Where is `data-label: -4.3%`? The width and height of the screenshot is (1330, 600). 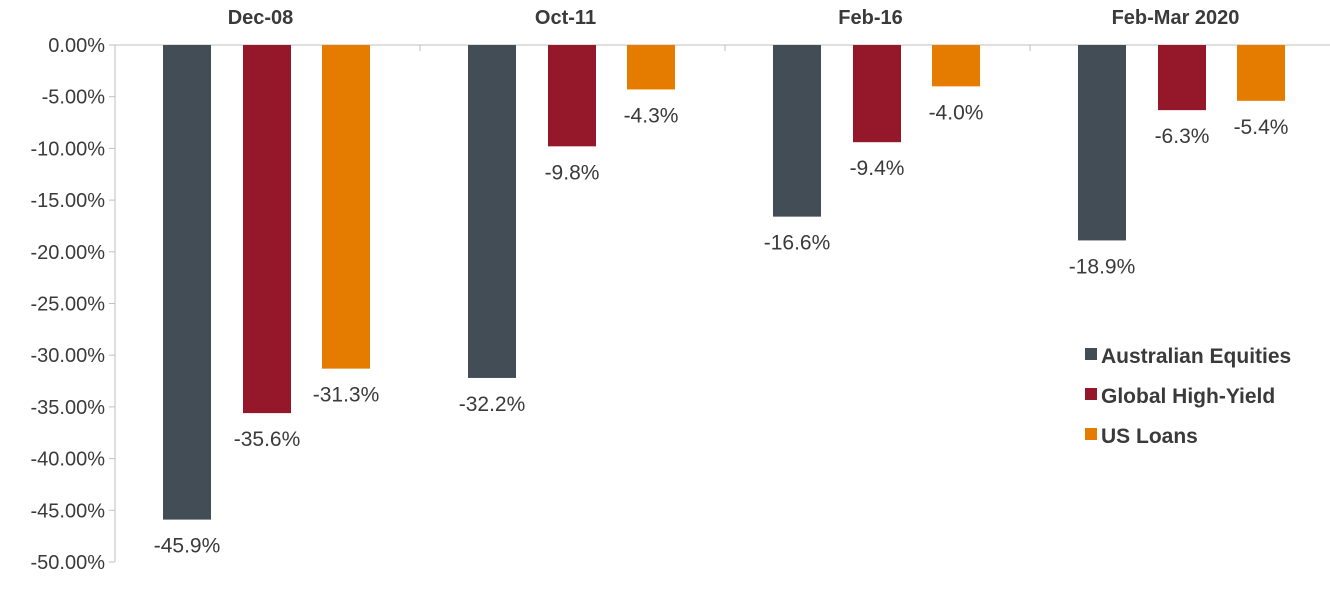
data-label: -4.3% is located at coordinates (651, 115).